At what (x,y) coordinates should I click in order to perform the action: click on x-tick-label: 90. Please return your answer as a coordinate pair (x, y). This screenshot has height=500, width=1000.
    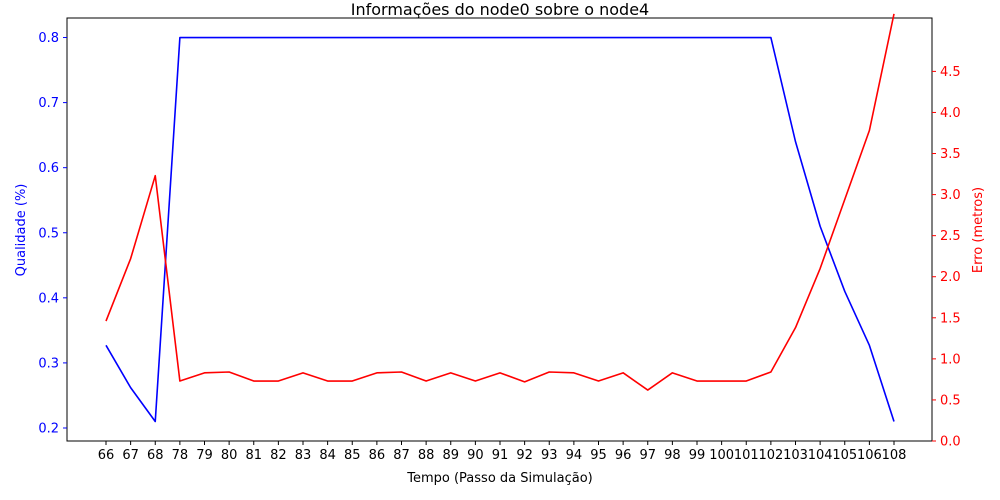
    Looking at the image, I should click on (475, 455).